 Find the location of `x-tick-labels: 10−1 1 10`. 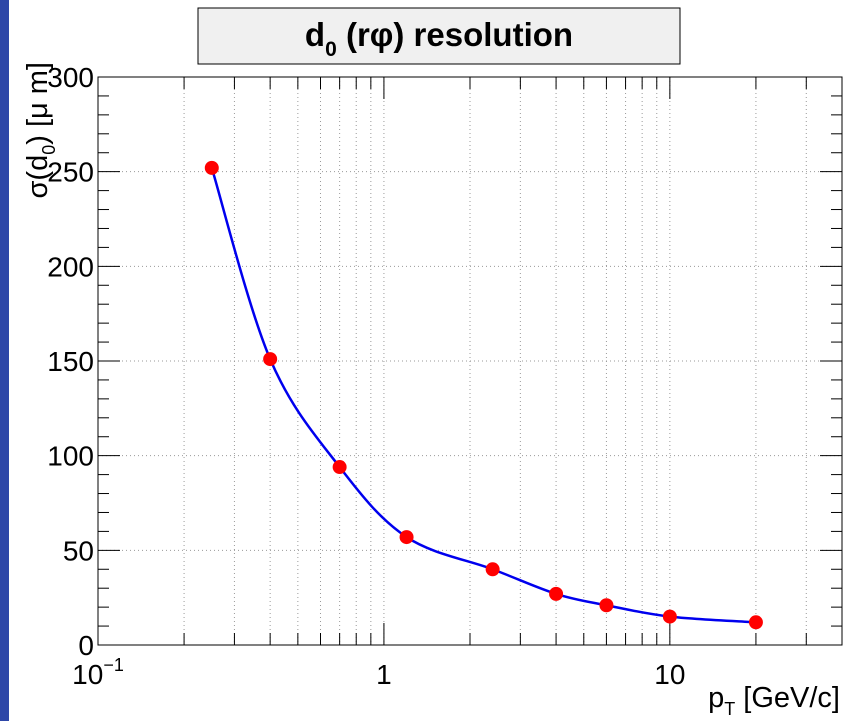

x-tick-labels: 10−1 1 10 is located at coordinates (378, 672).